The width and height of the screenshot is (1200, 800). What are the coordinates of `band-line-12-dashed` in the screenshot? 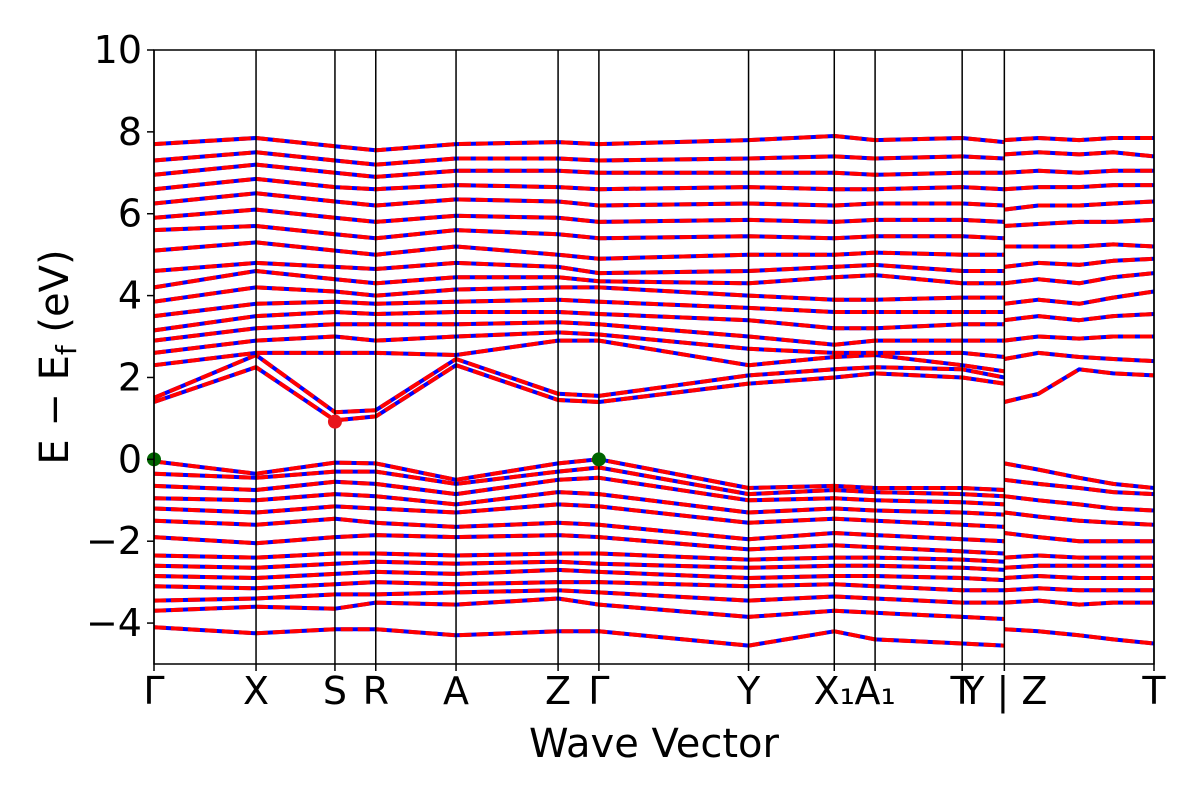 It's located at (579, 482).